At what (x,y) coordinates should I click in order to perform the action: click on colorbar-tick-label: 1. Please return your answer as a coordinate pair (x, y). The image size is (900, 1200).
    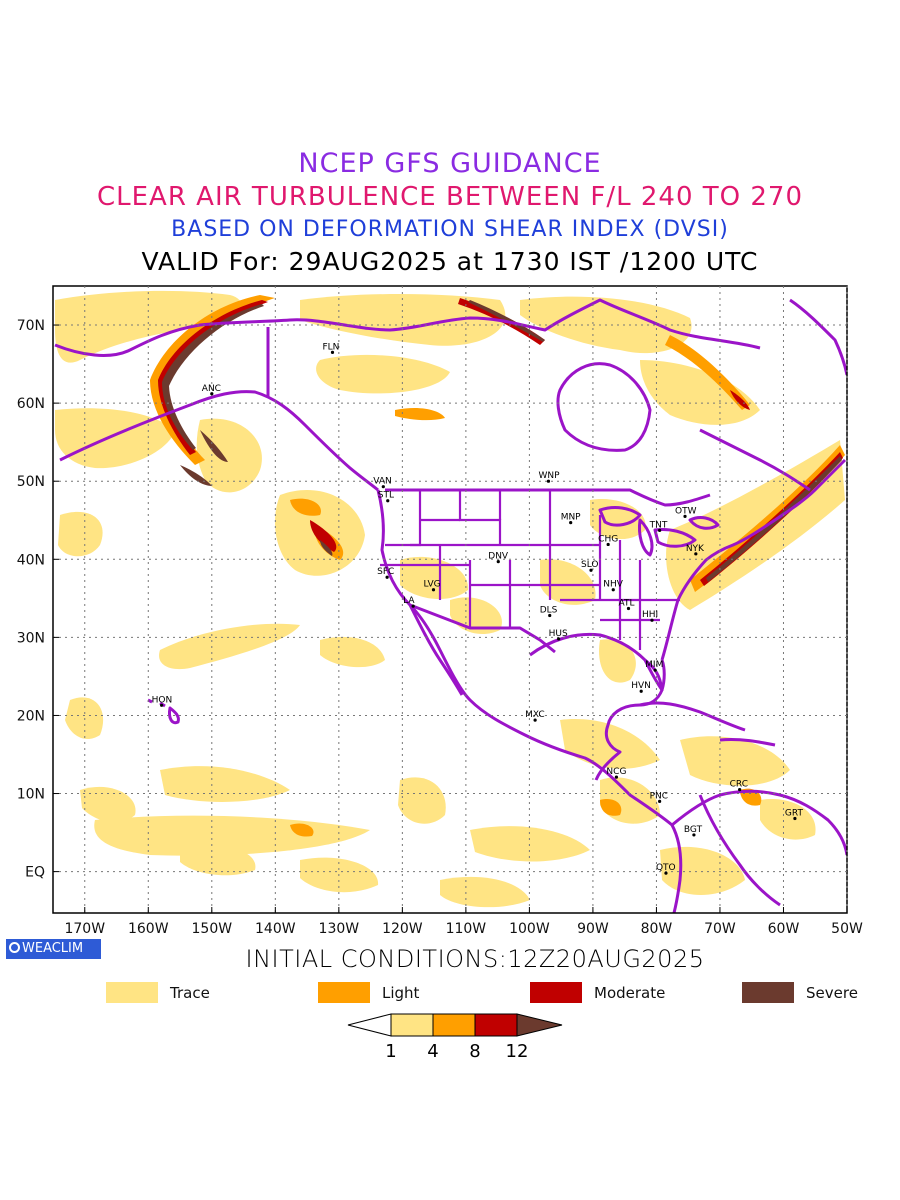
    Looking at the image, I should click on (390, 1051).